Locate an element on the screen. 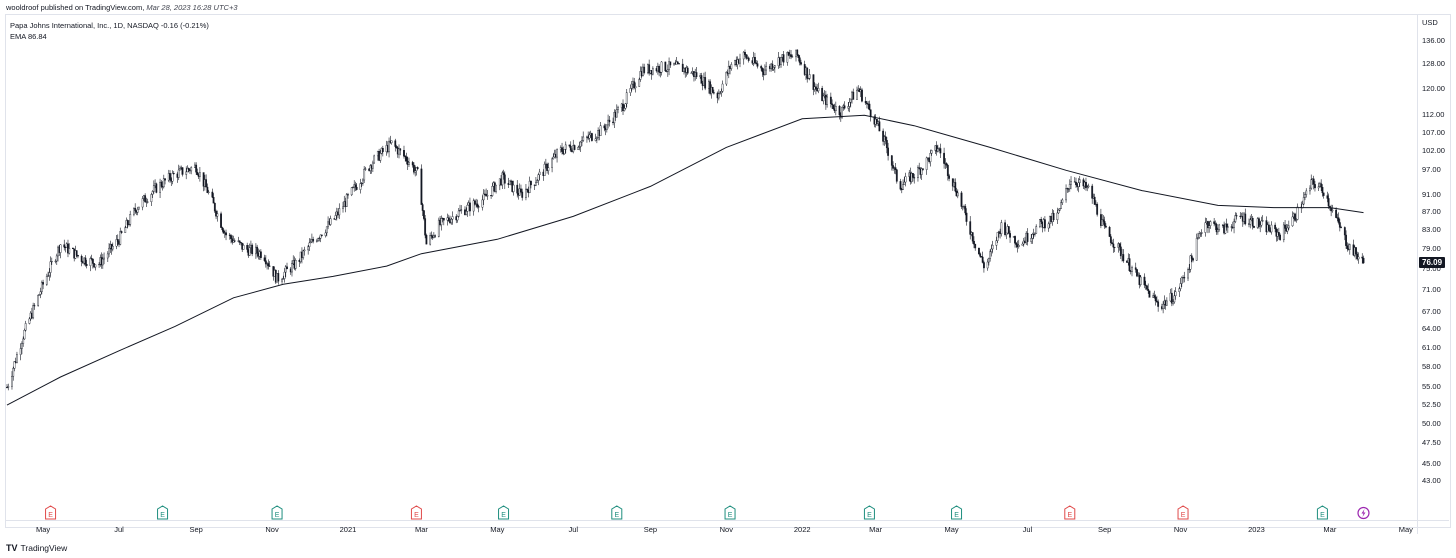 The height and width of the screenshot is (558, 1456). tradingview-brand: TV TradingView is located at coordinates (36, 548).